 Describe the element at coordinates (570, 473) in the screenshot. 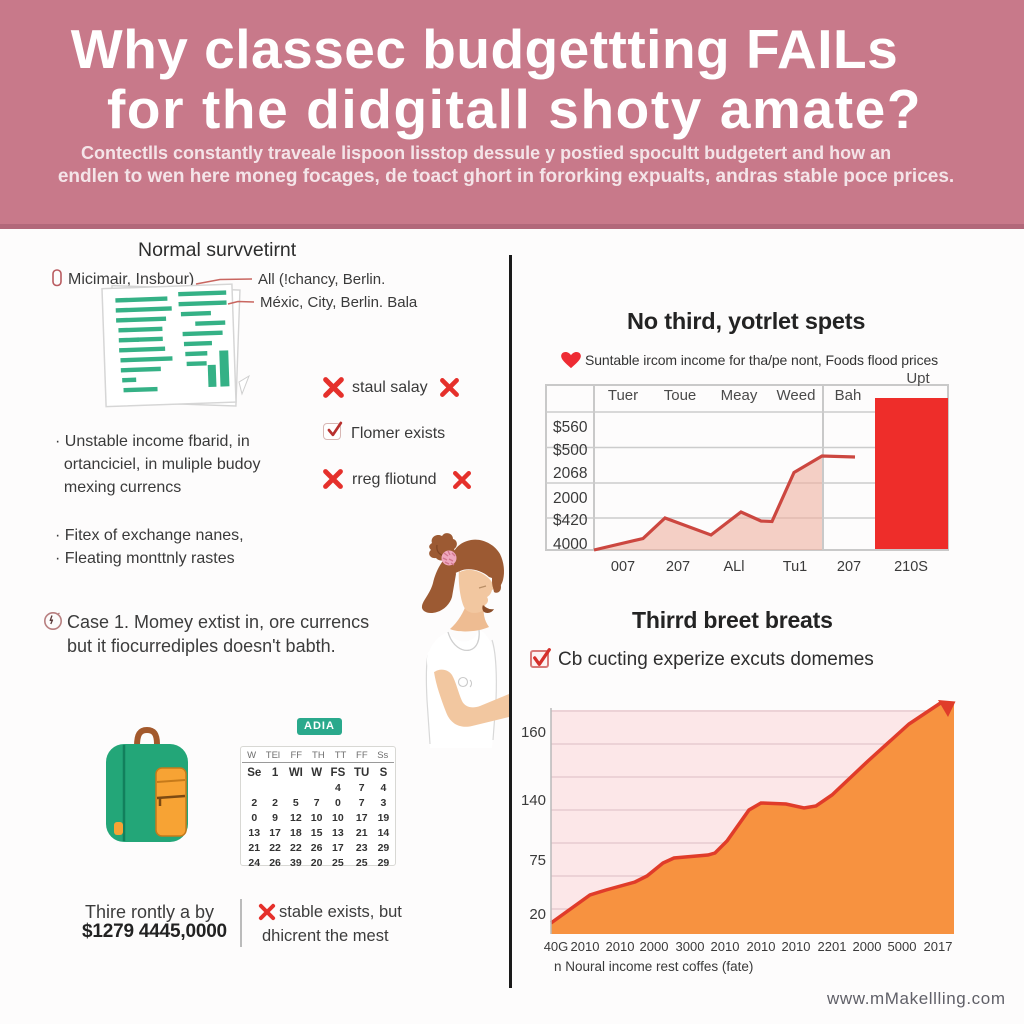

I see `svg-text: 2068` at that location.